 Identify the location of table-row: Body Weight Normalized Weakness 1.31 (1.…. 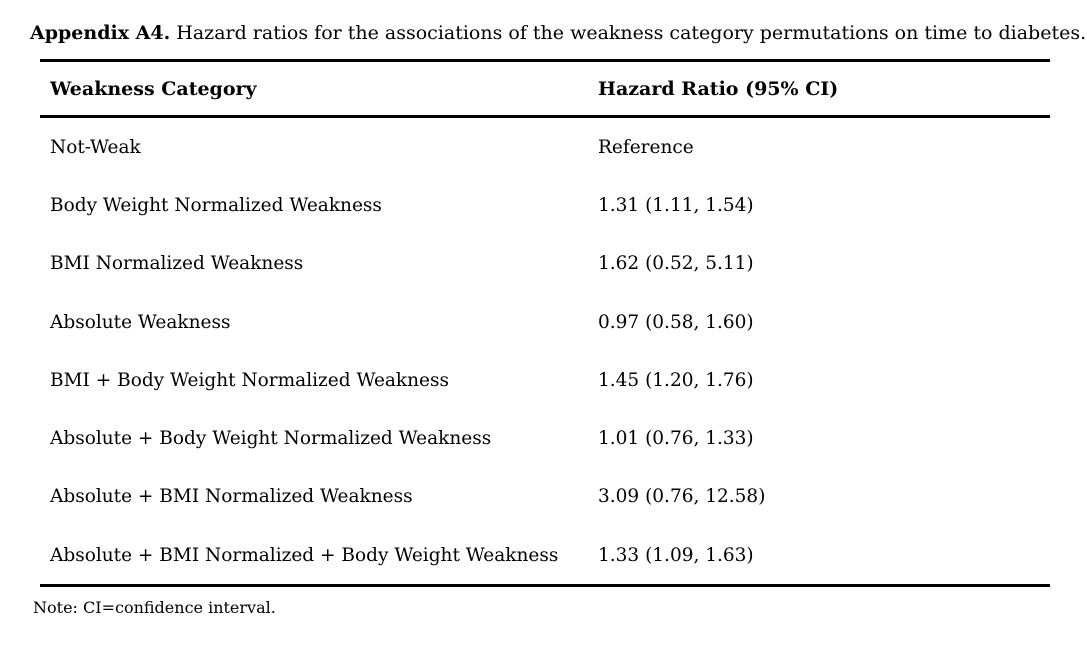
(545, 205).